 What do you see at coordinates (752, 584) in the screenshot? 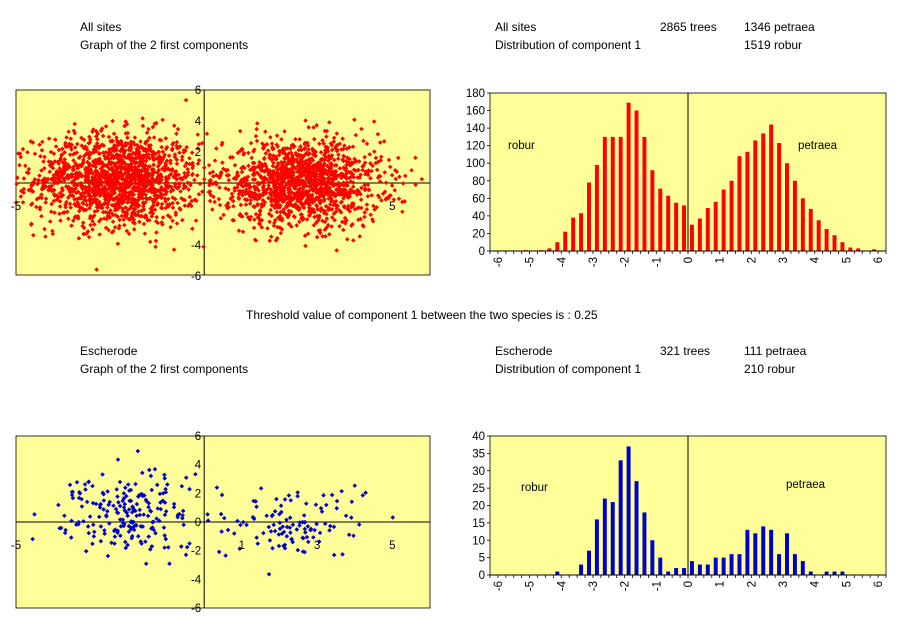
I see `x-tick-label: 2` at bounding box center [752, 584].